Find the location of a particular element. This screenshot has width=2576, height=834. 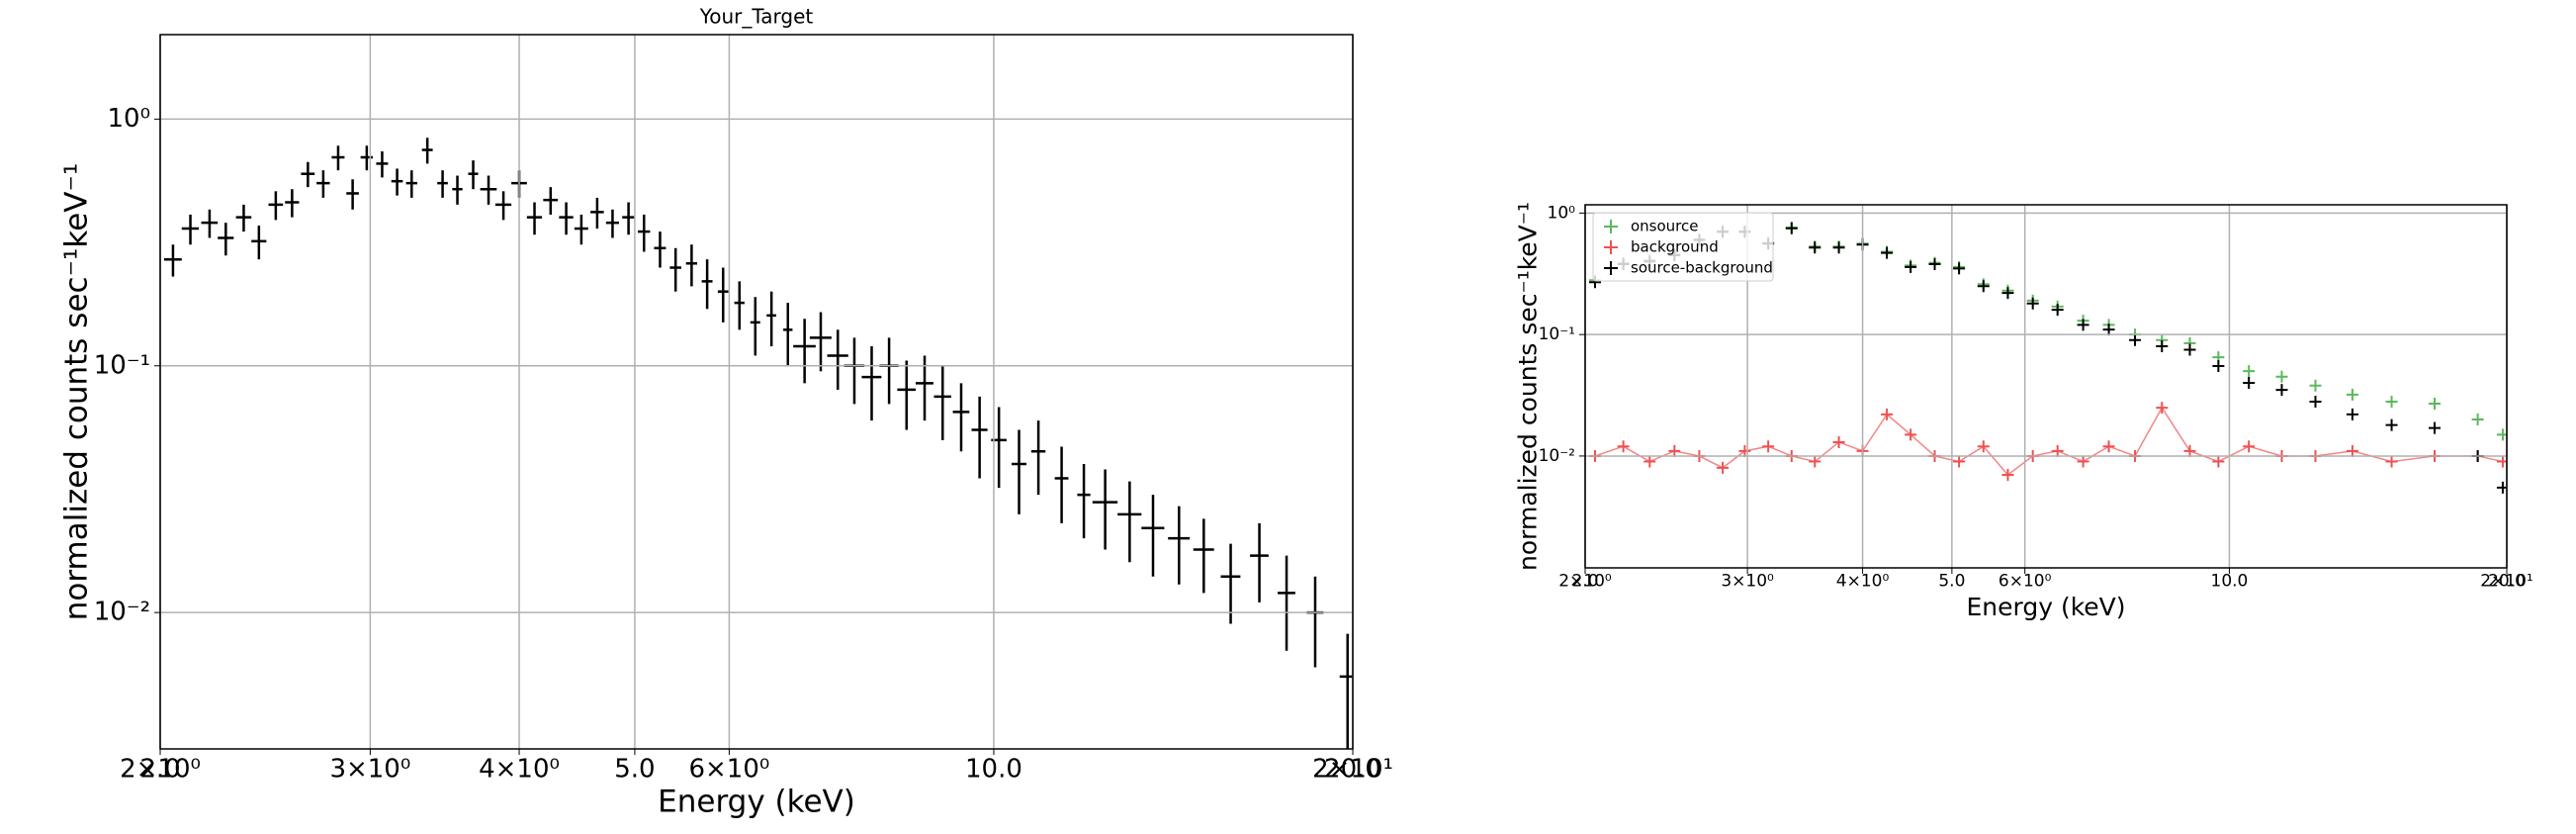

legend-label: source-background is located at coordinates (1702, 268).